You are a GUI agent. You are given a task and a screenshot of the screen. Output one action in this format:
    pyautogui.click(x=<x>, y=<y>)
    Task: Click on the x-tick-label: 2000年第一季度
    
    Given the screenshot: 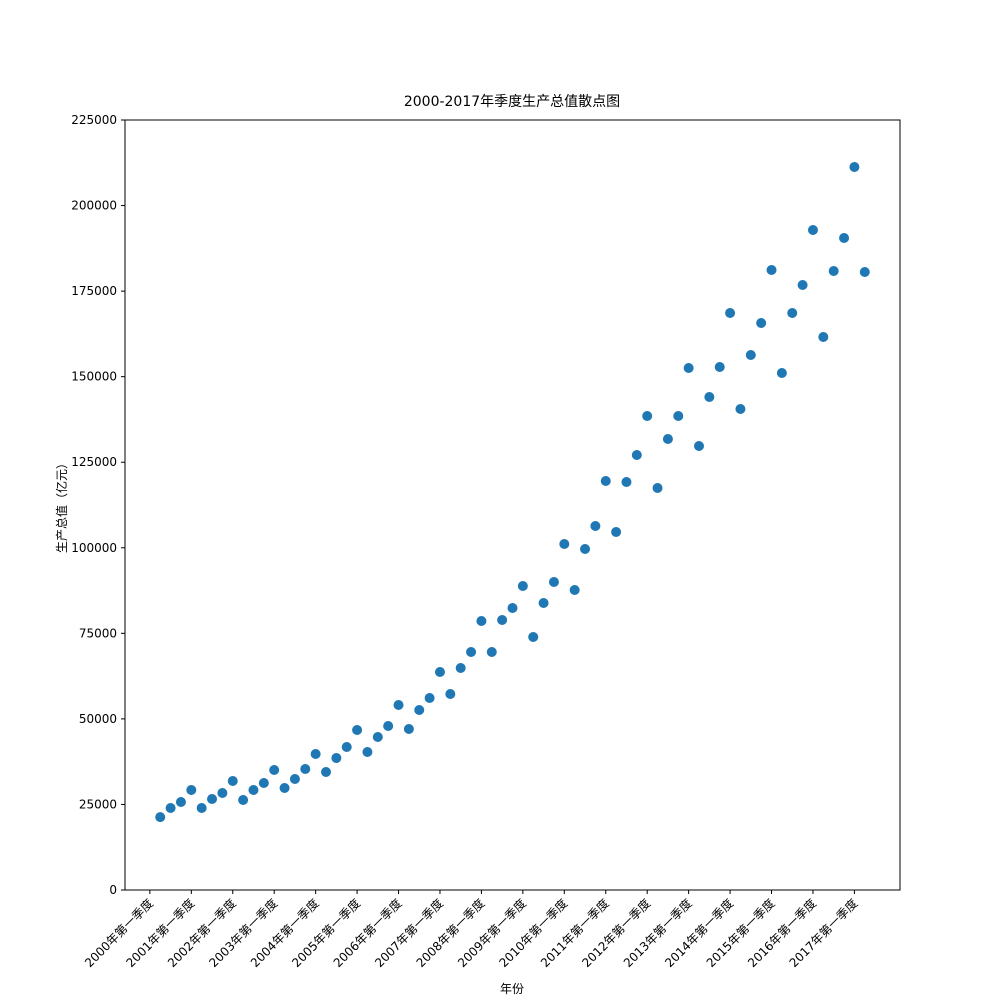 What is the action you would take?
    pyautogui.click(x=118, y=933)
    